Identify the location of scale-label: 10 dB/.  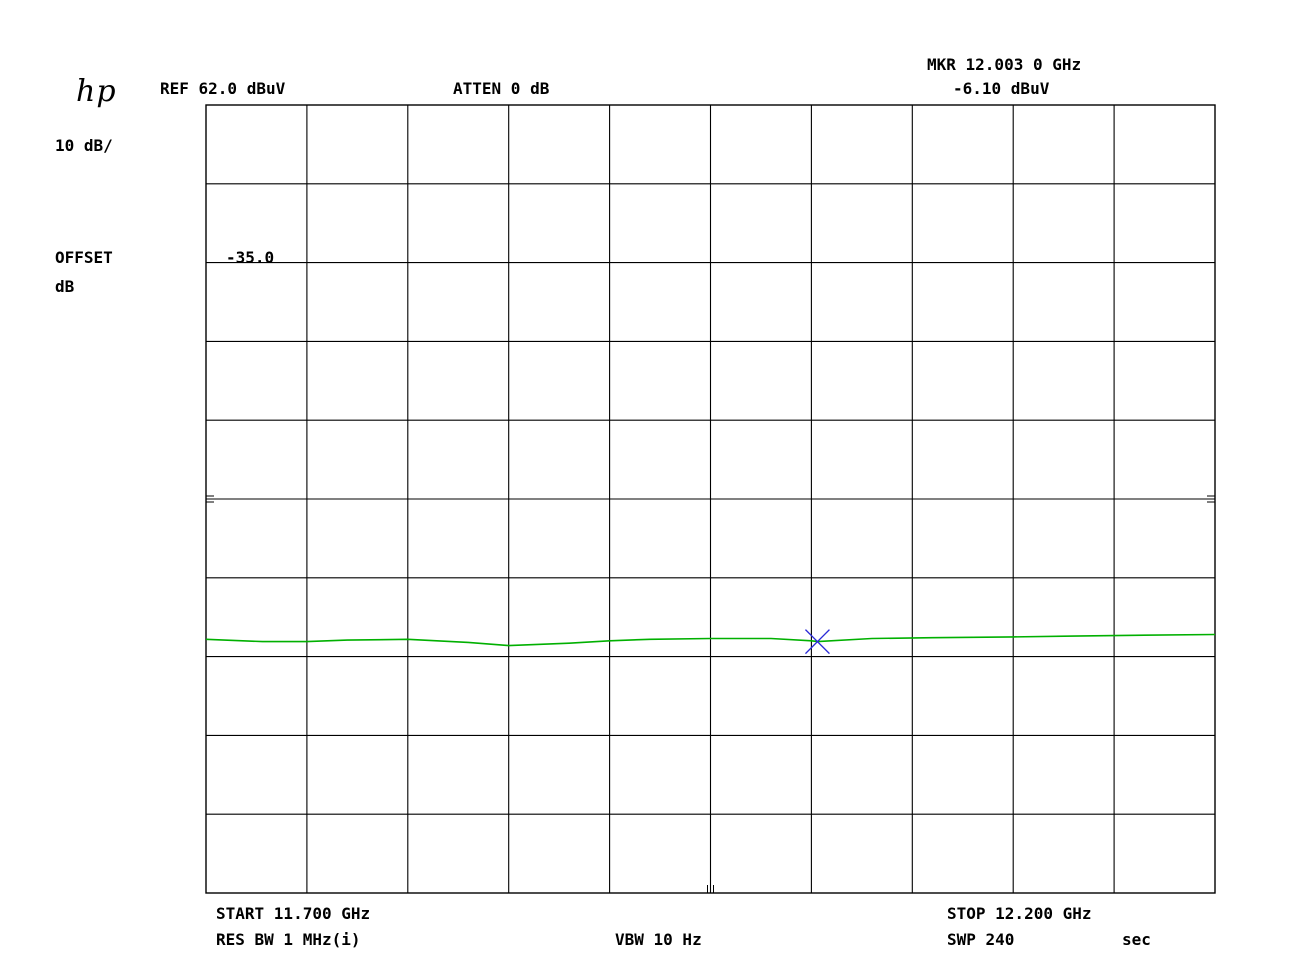
(84, 145).